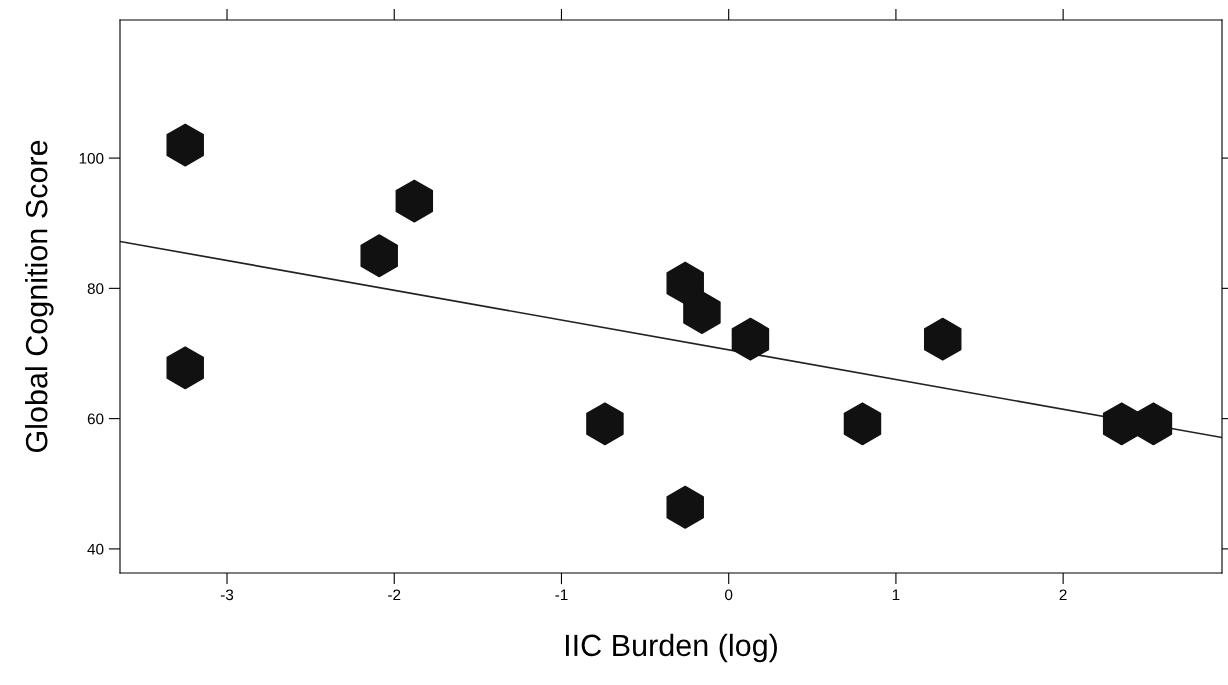  Describe the element at coordinates (95, 419) in the screenshot. I see `y-tick-label: 60` at that location.